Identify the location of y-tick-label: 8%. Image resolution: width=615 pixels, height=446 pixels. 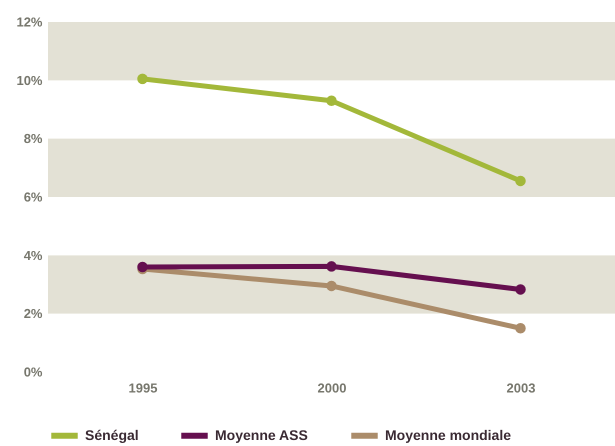
(33, 138).